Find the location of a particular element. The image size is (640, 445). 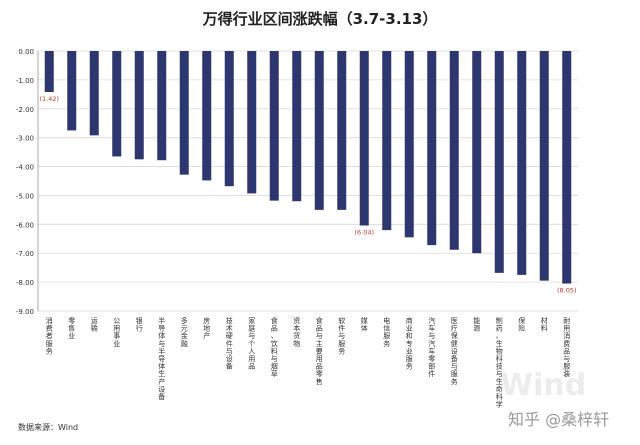

x-tick-label: 耐用消费品与服装 is located at coordinates (566, 347).